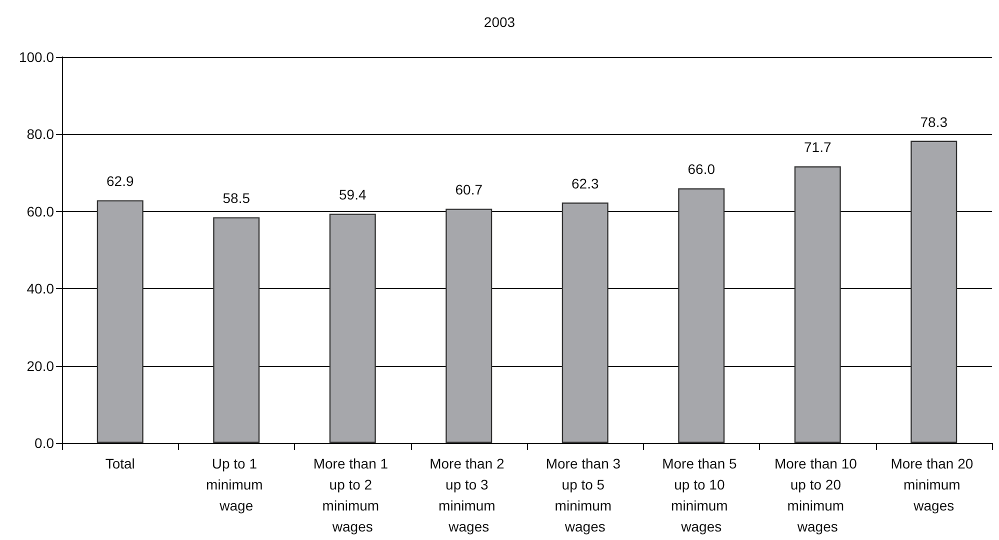 Image resolution: width=999 pixels, height=540 pixels. I want to click on data-label: 78.3, so click(934, 122).